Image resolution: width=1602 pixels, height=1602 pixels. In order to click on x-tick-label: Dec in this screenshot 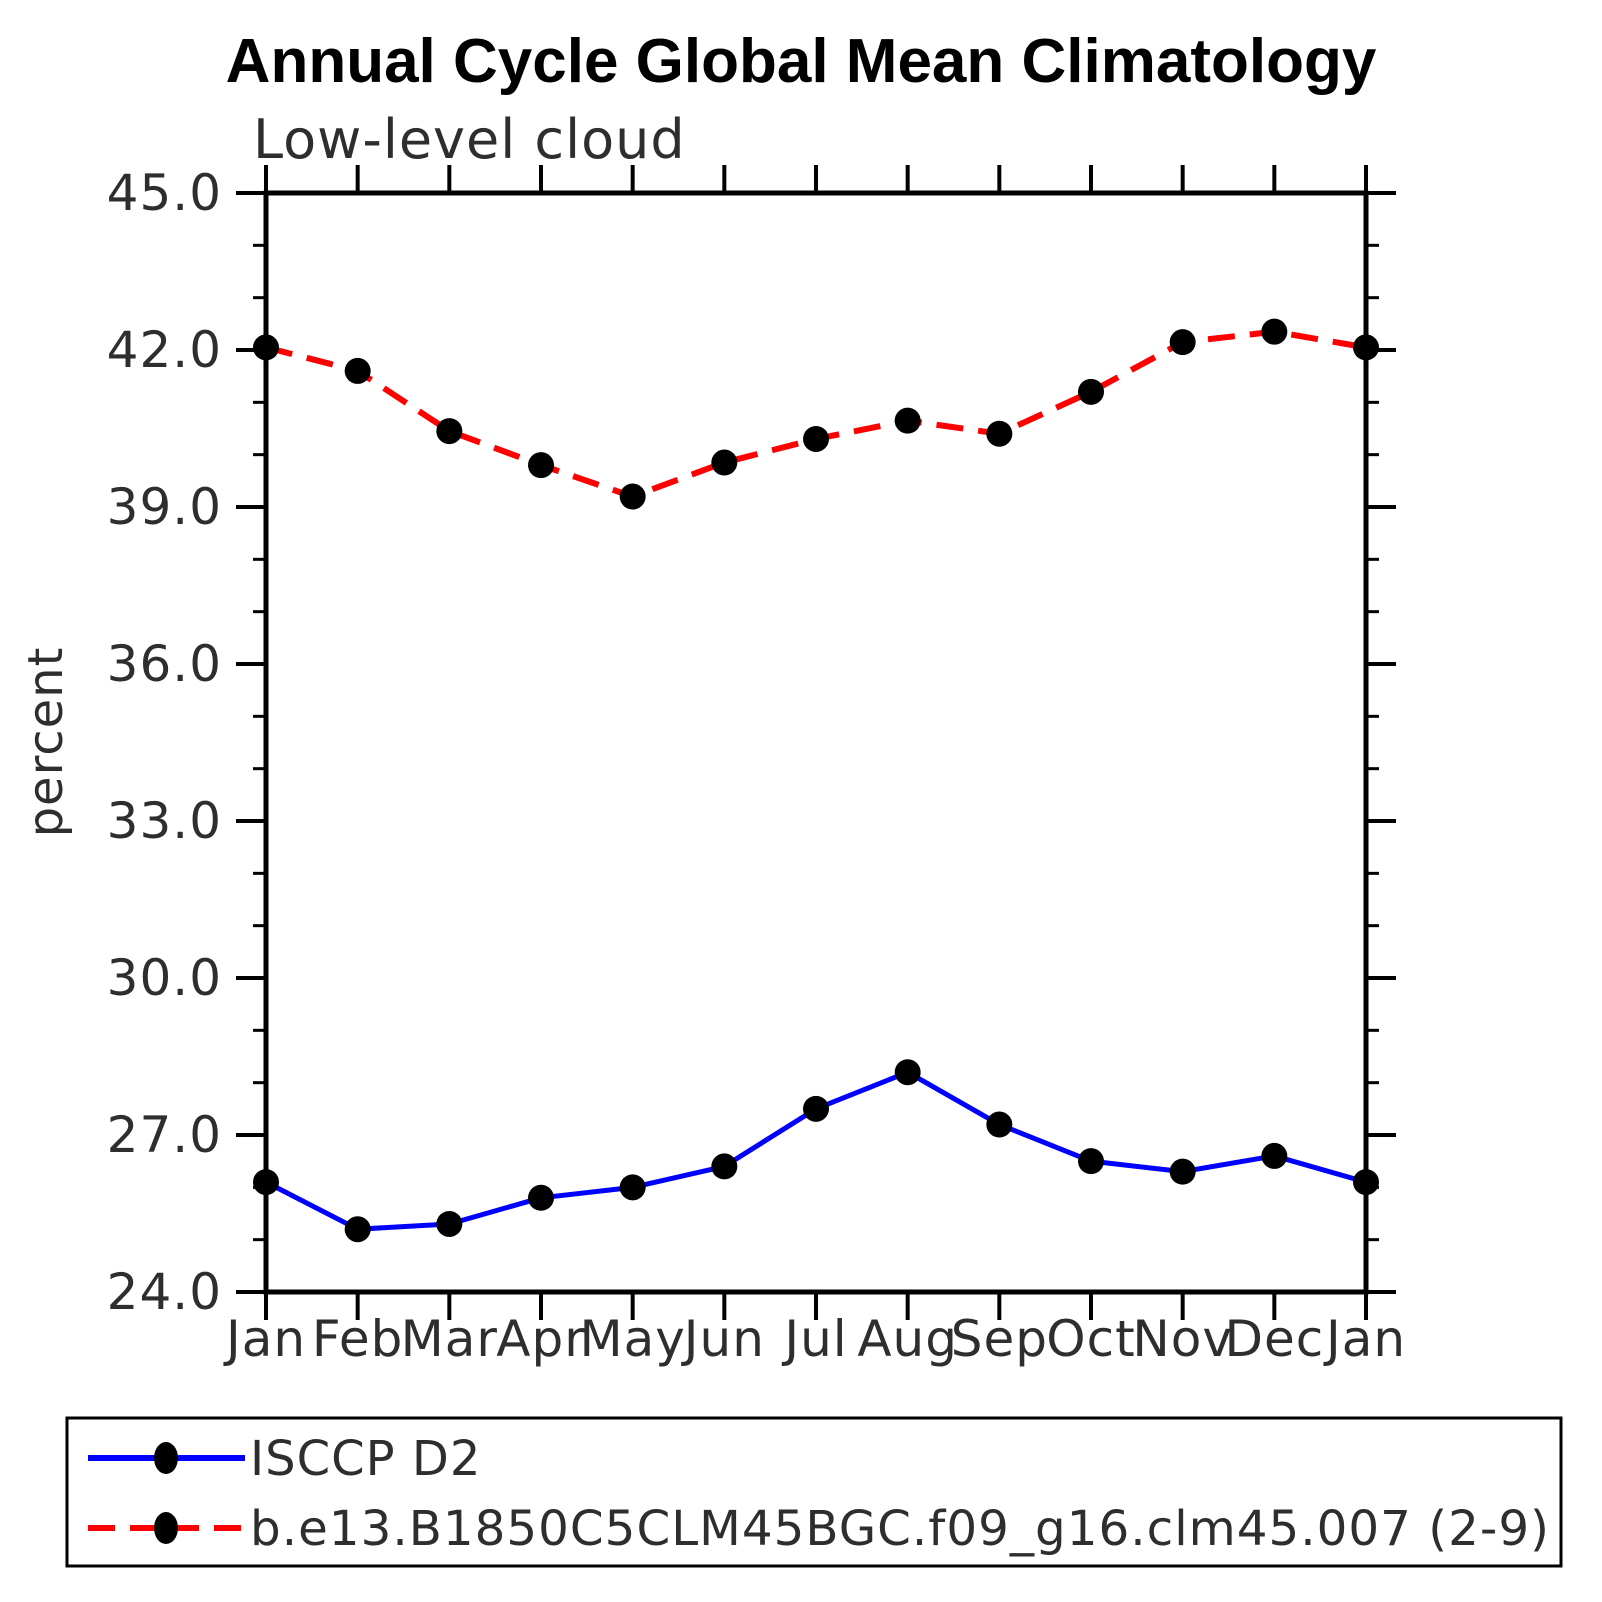, I will do `click(1274, 1339)`.